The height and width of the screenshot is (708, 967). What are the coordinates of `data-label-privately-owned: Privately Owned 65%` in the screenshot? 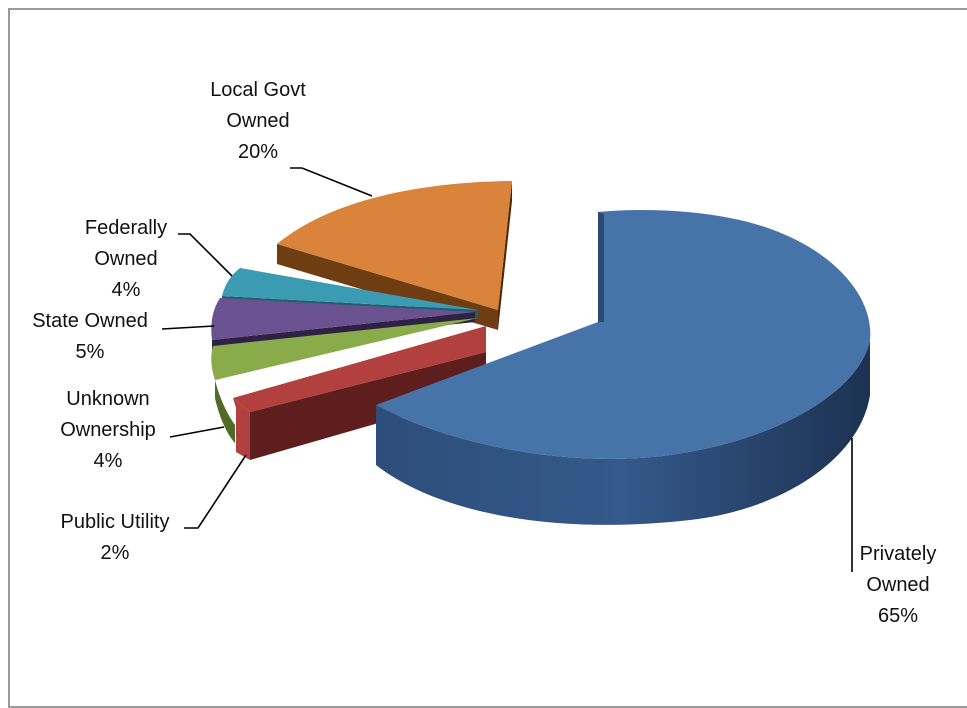 It's located at (898, 585).